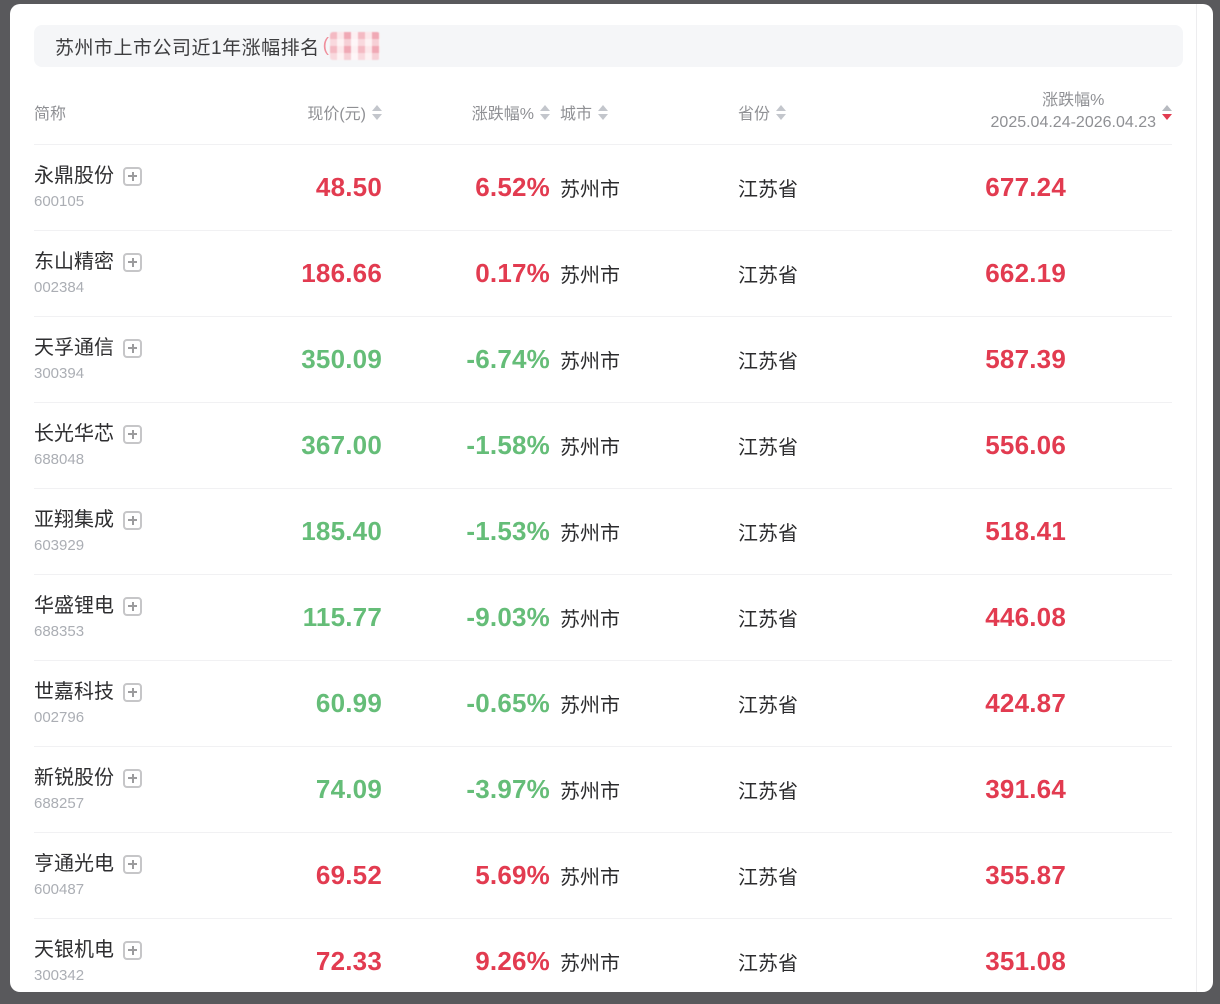 Image resolution: width=1220 pixels, height=1004 pixels. I want to click on name-cell: 亨通光电 600487, so click(142, 875).